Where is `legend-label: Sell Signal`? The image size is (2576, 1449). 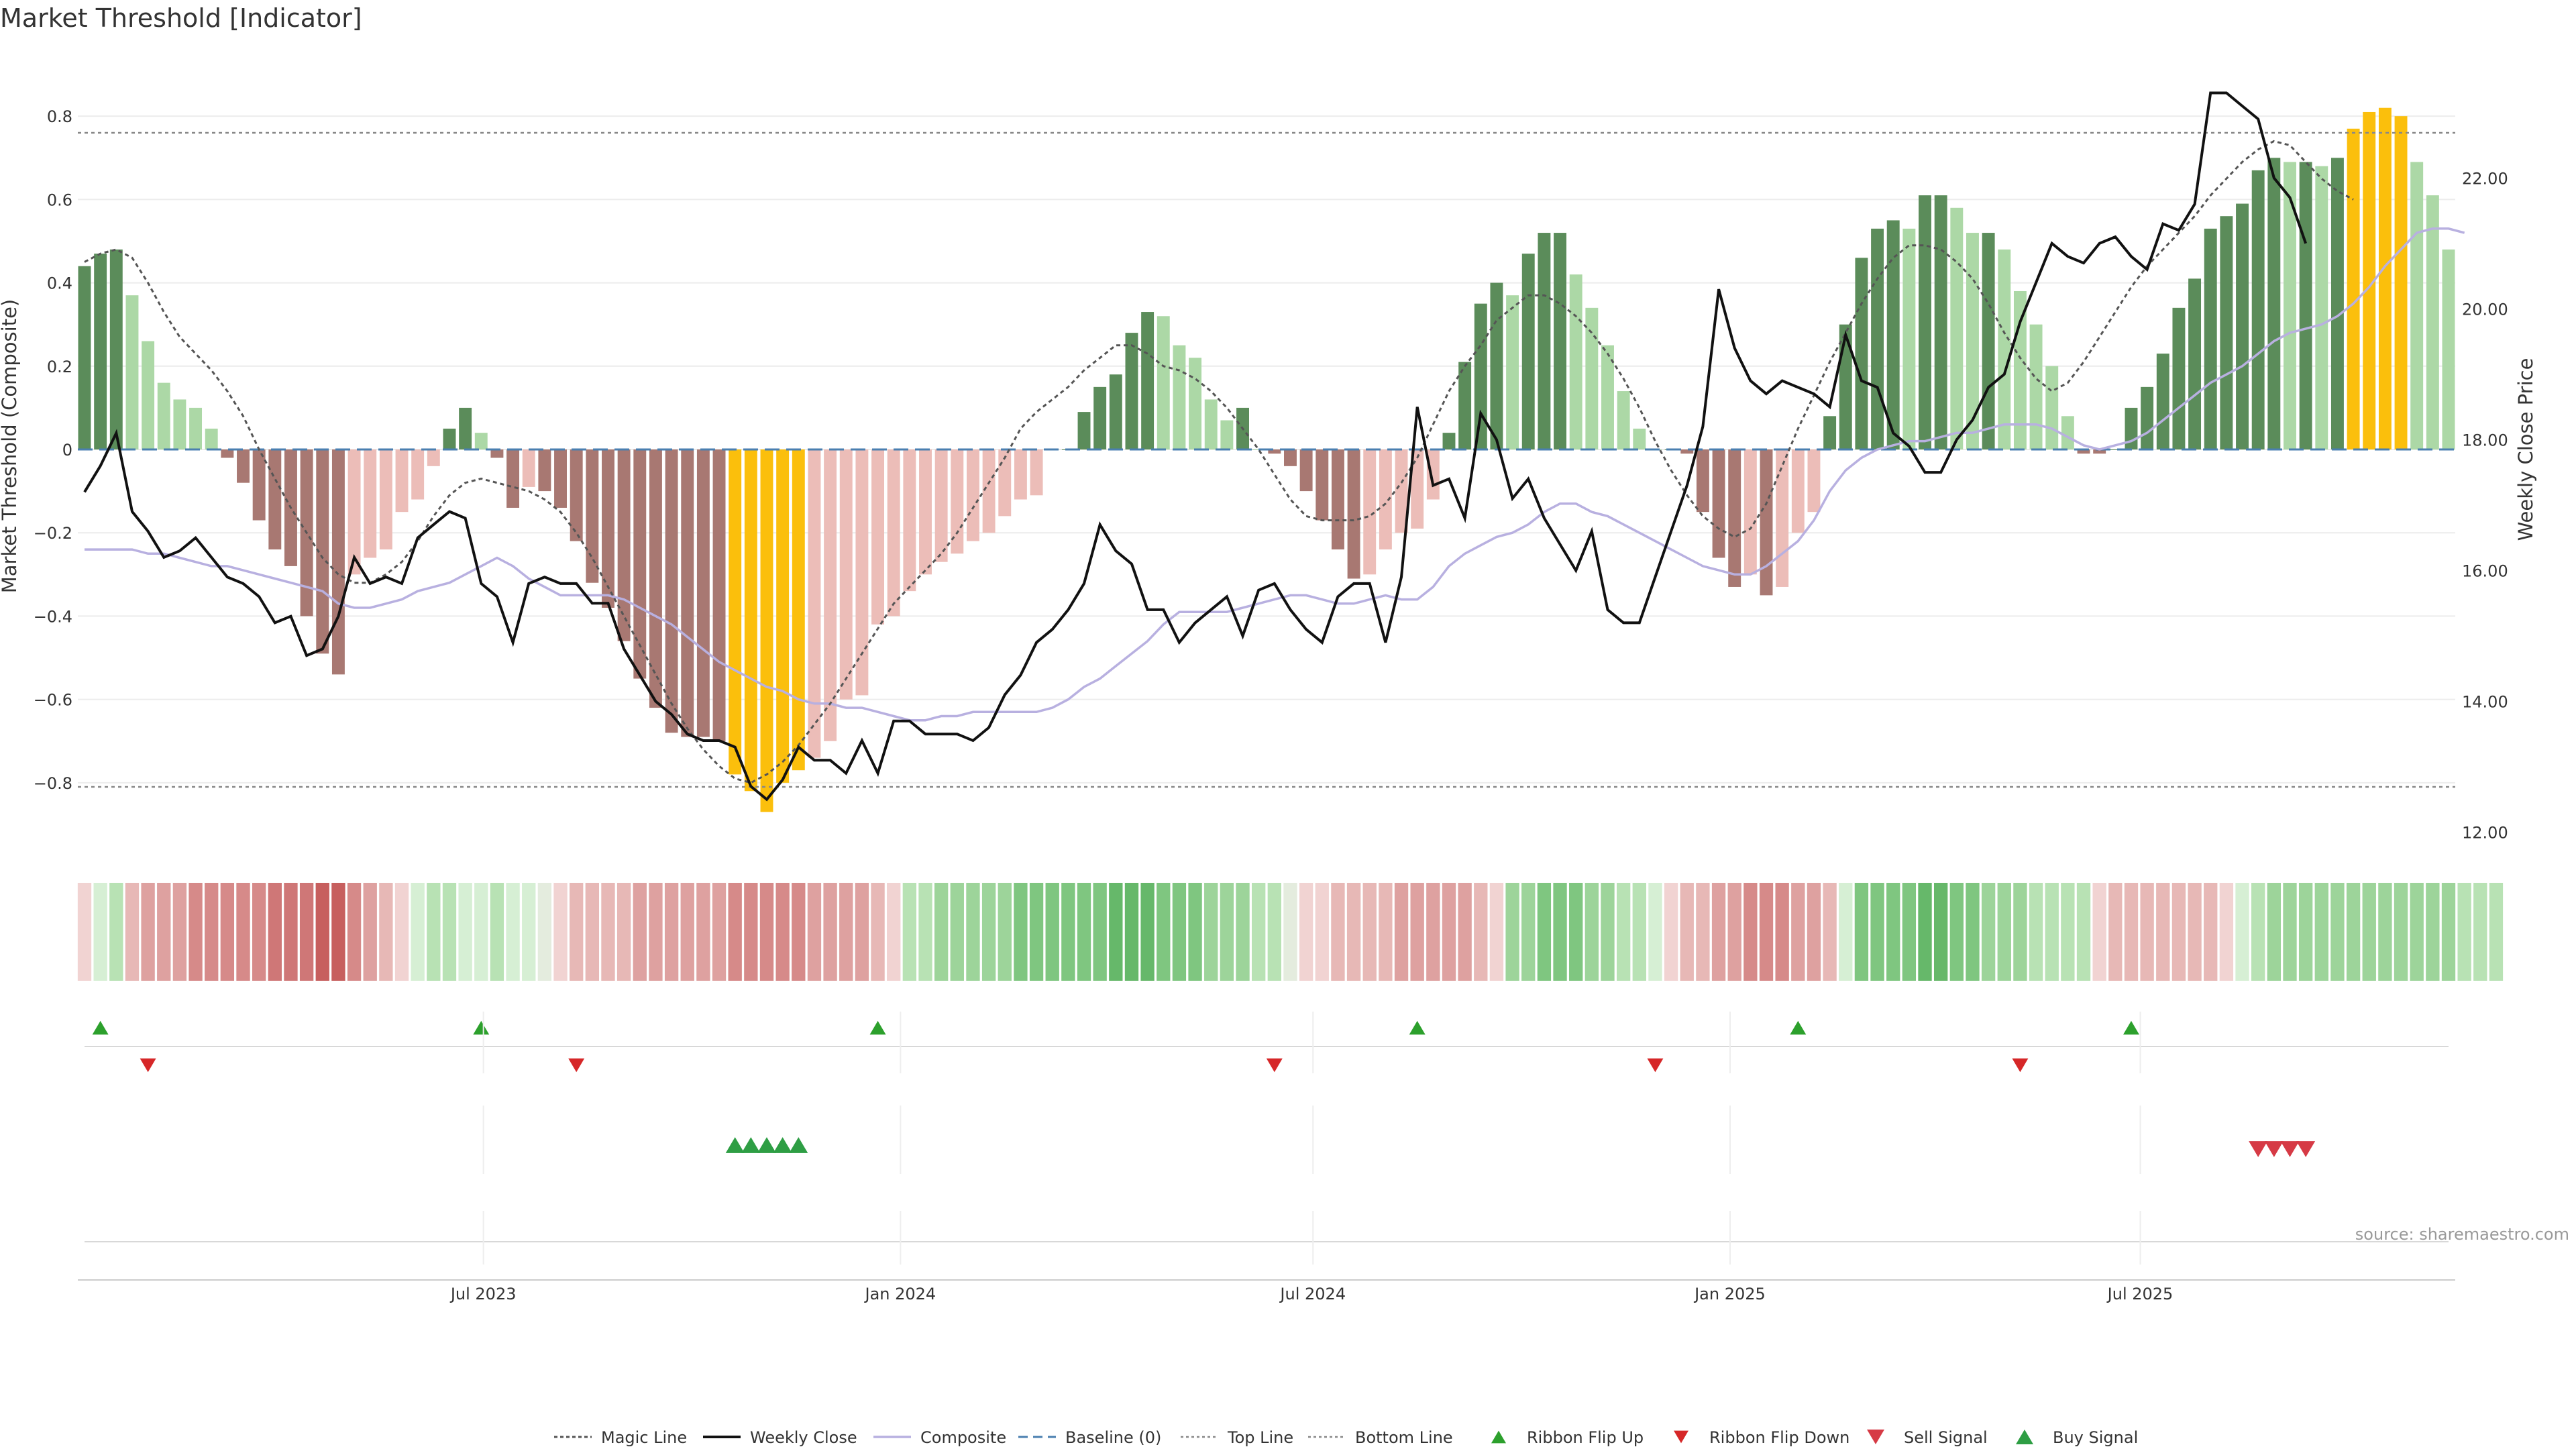
legend-label: Sell Signal is located at coordinates (1946, 1437).